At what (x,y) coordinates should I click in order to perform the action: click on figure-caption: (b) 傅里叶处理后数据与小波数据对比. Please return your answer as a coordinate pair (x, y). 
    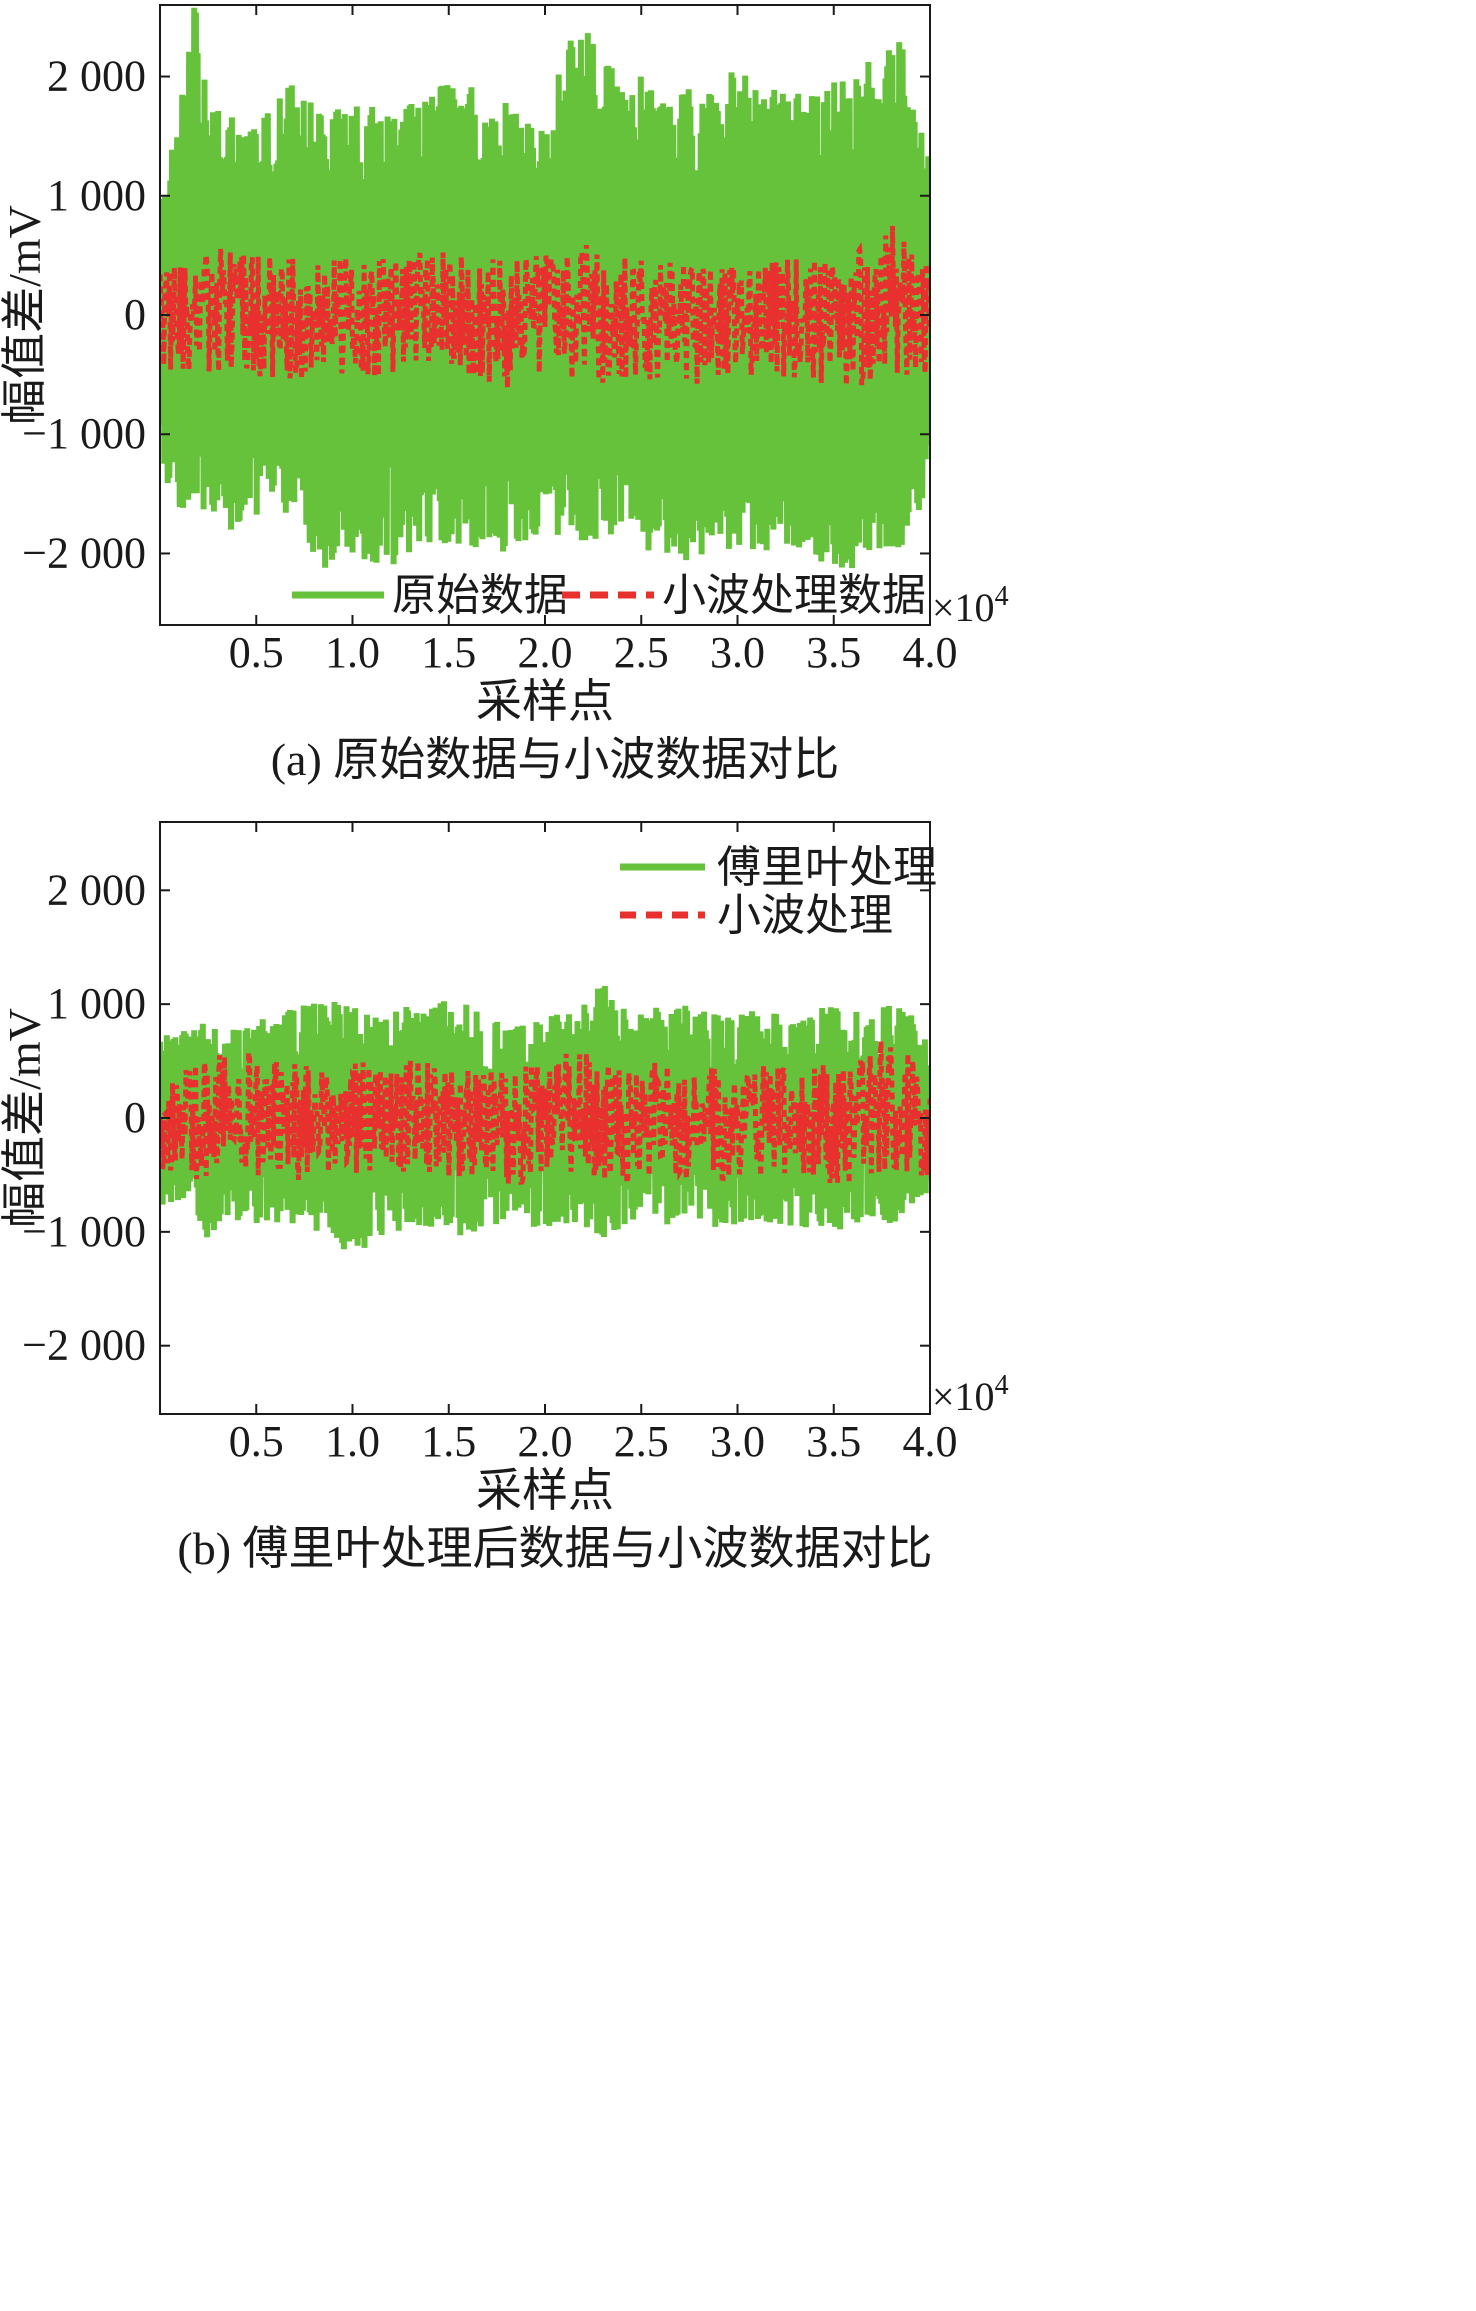
    Looking at the image, I should click on (554, 1548).